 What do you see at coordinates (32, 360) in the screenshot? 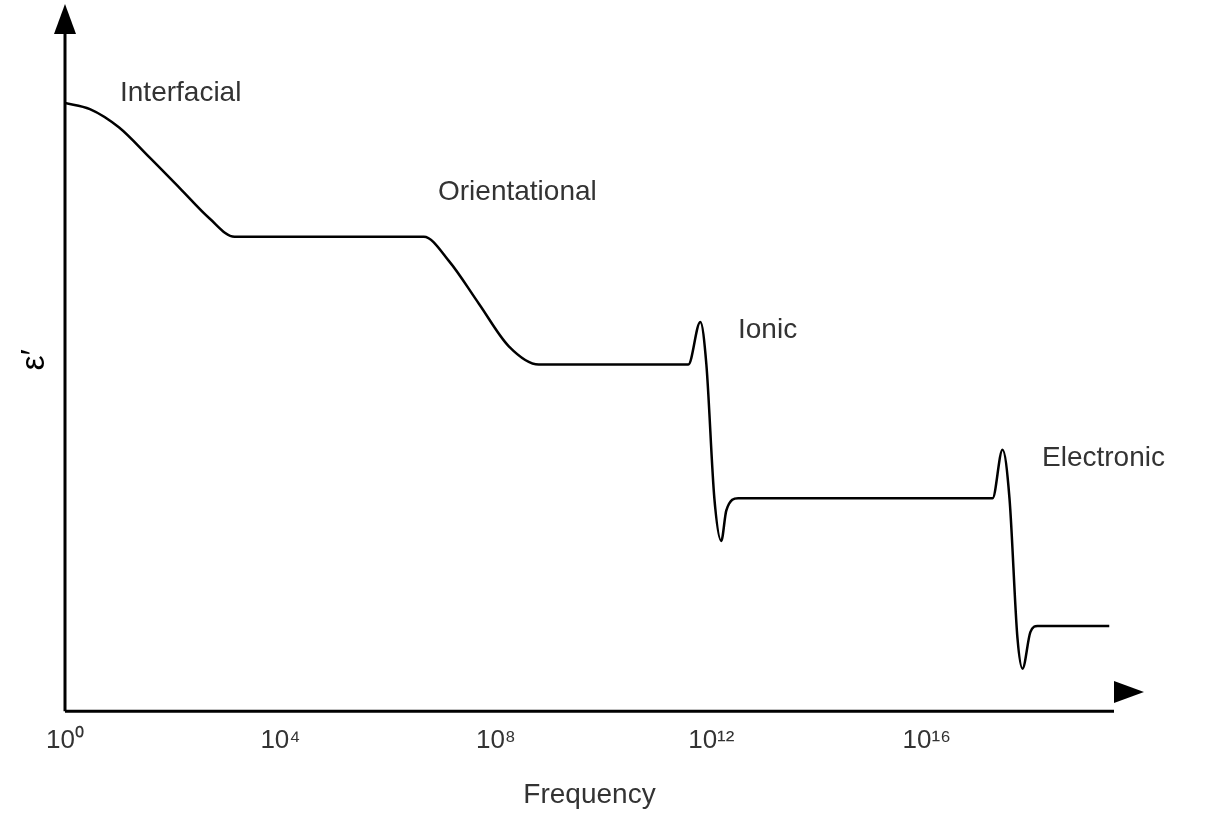
I see `y-axis-title: ε′` at bounding box center [32, 360].